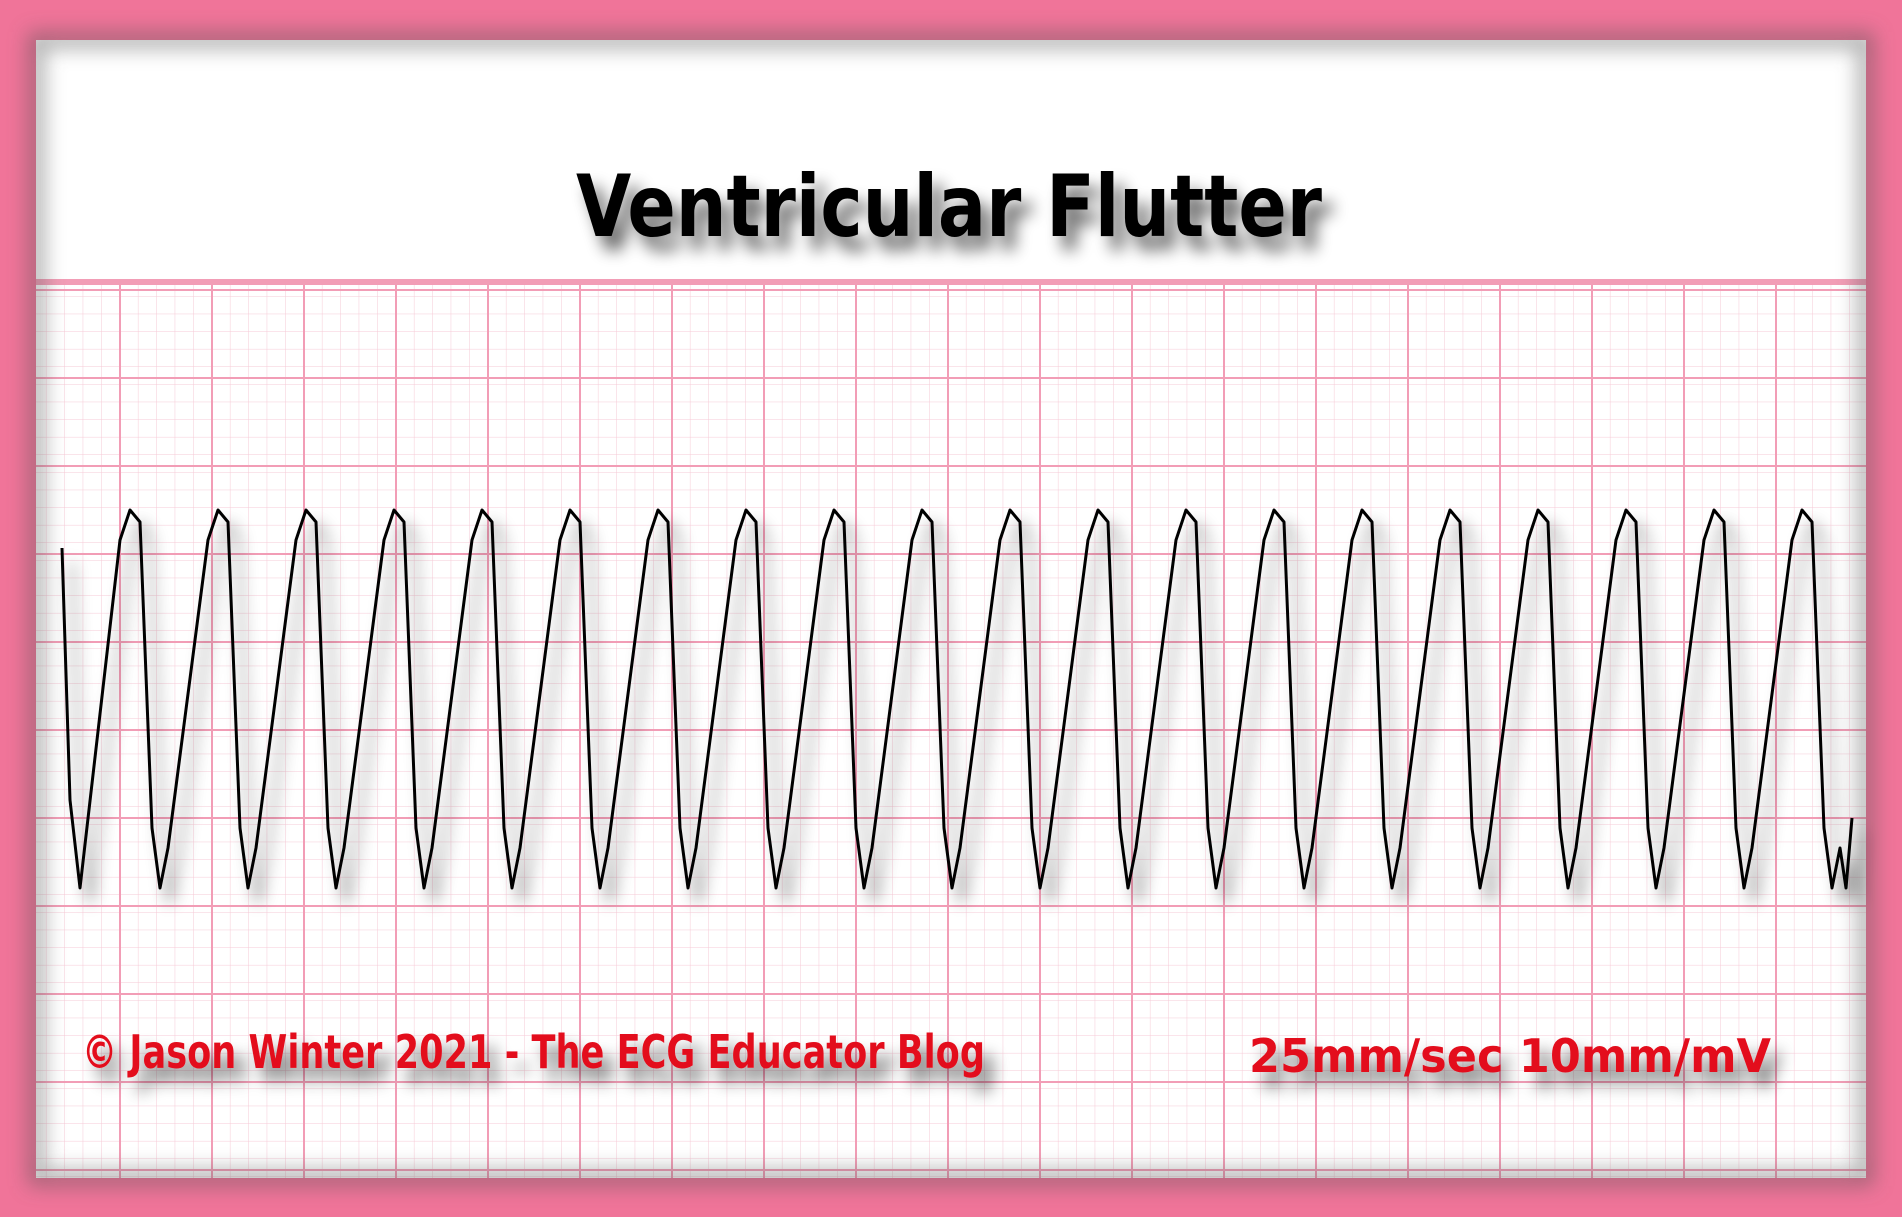 The width and height of the screenshot is (1902, 1217). I want to click on settings: 25mm/sec 10mm/mV, so click(1510, 1056).